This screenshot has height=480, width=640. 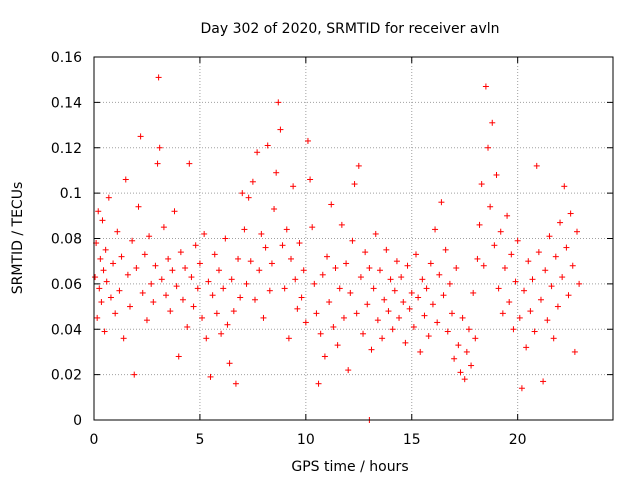 I want to click on y-tick-label: 0.1, so click(x=71, y=194).